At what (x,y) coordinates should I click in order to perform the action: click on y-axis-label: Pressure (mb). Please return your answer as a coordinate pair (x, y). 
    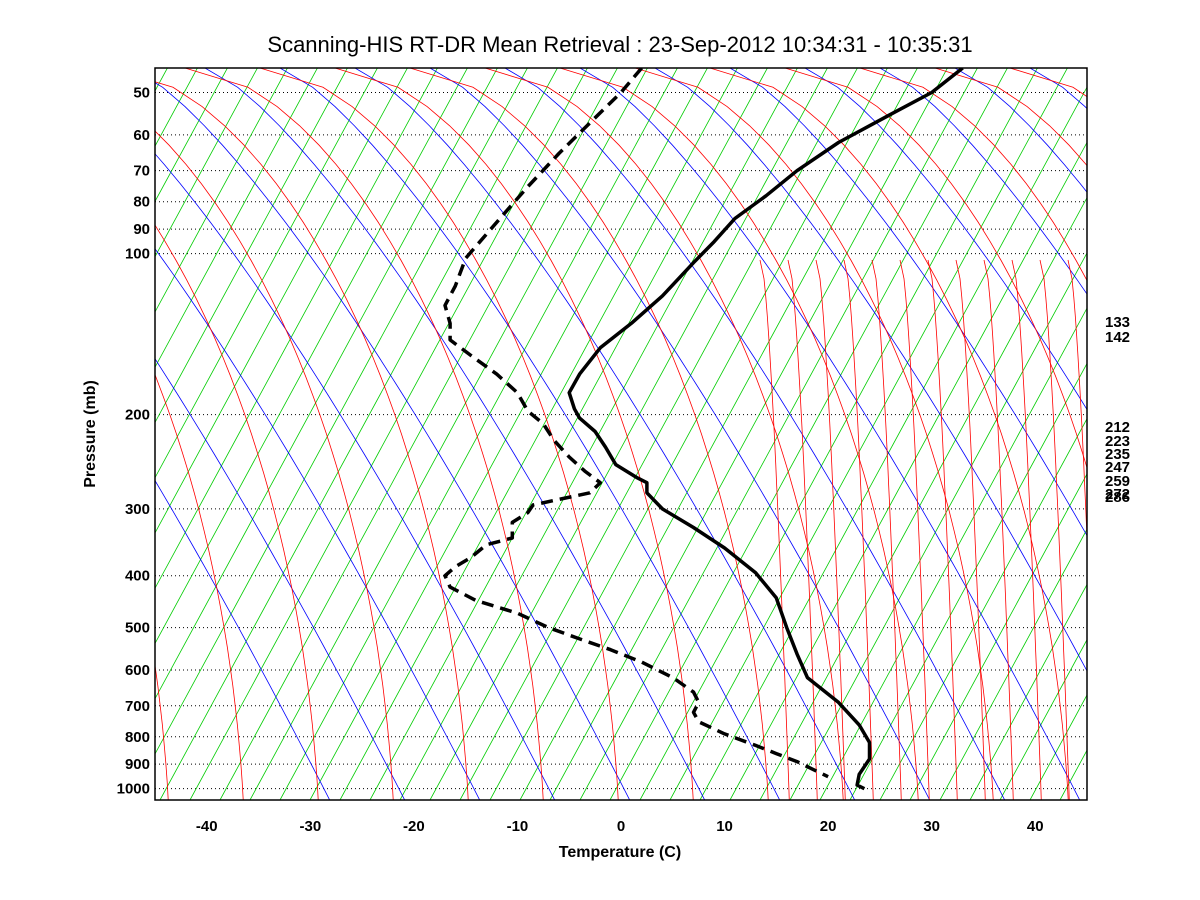
    Looking at the image, I should click on (90, 434).